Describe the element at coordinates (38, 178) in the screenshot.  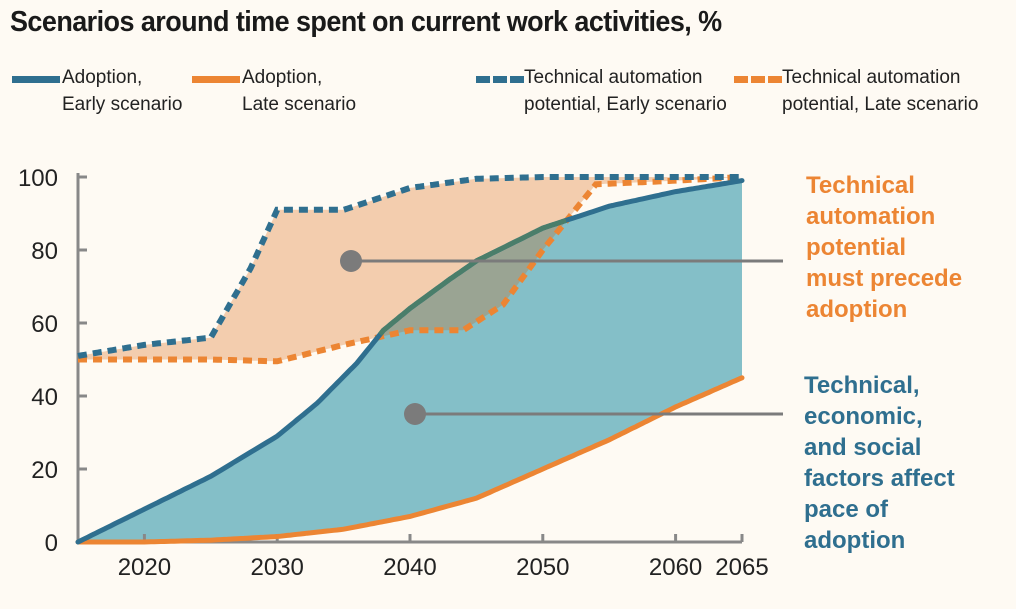
I see `y-tick-label: 100` at that location.